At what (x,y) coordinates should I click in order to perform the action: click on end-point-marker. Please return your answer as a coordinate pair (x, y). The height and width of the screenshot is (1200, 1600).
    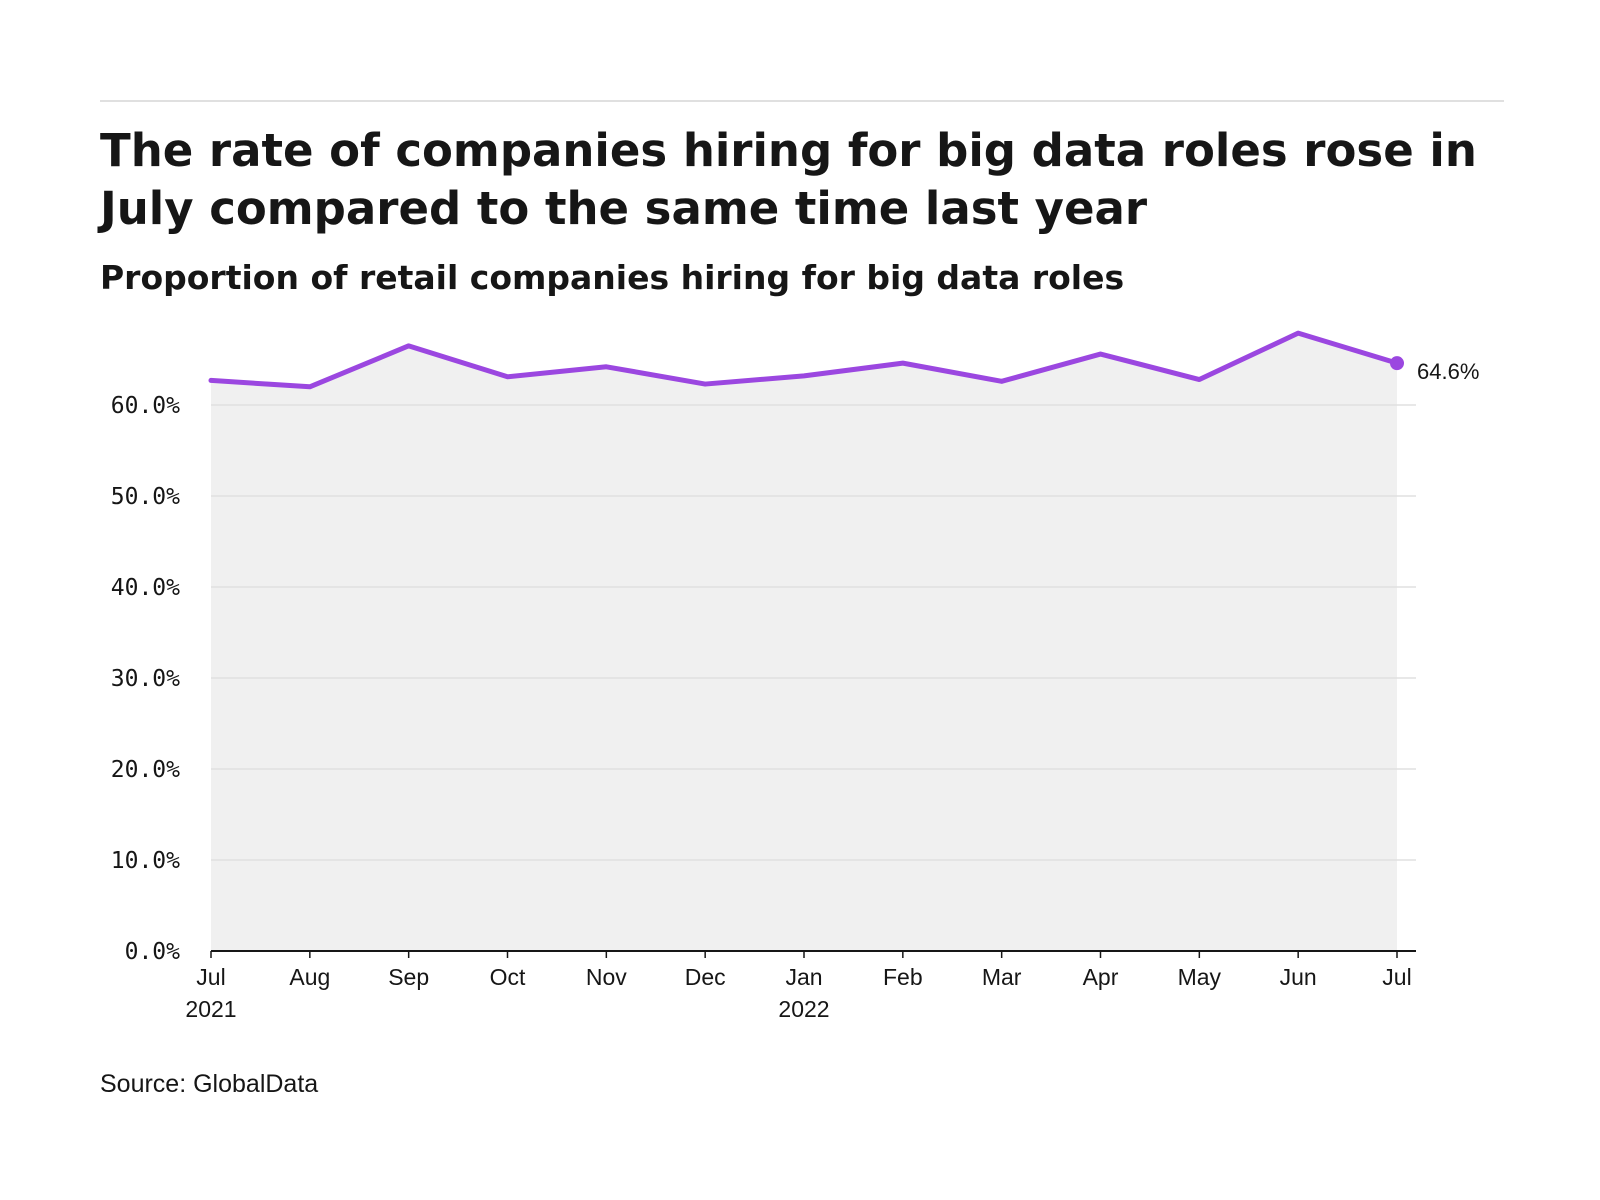
    Looking at the image, I should click on (1397, 363).